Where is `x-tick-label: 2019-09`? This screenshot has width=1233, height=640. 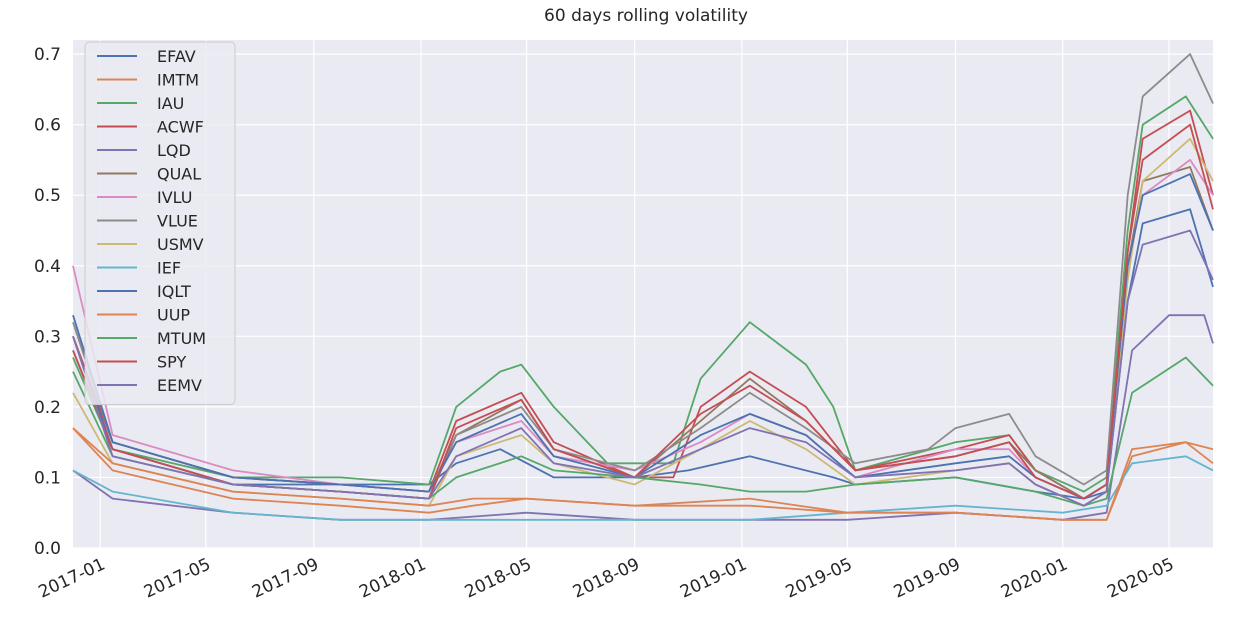
x-tick-label: 2019-09 is located at coordinates (927, 578).